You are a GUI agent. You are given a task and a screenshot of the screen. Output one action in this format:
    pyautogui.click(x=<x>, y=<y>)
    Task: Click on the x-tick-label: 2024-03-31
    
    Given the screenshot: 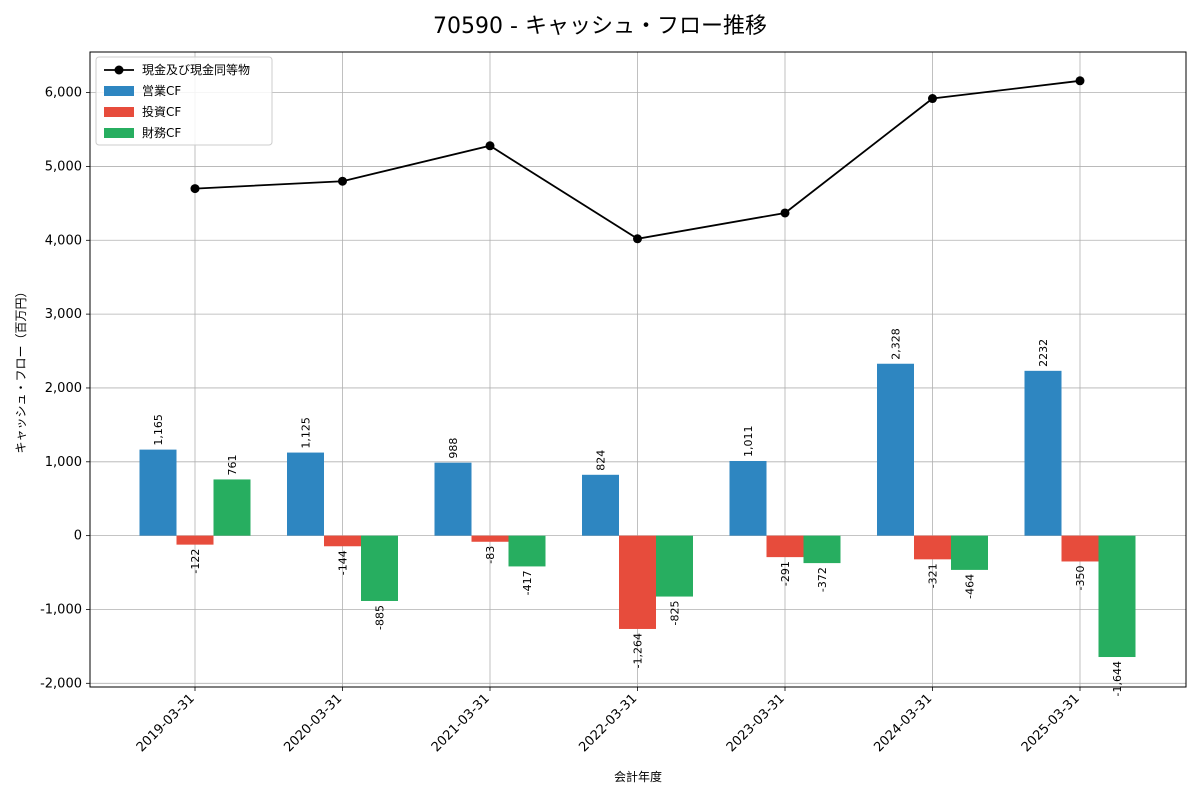 What is the action you would take?
    pyautogui.click(x=903, y=723)
    